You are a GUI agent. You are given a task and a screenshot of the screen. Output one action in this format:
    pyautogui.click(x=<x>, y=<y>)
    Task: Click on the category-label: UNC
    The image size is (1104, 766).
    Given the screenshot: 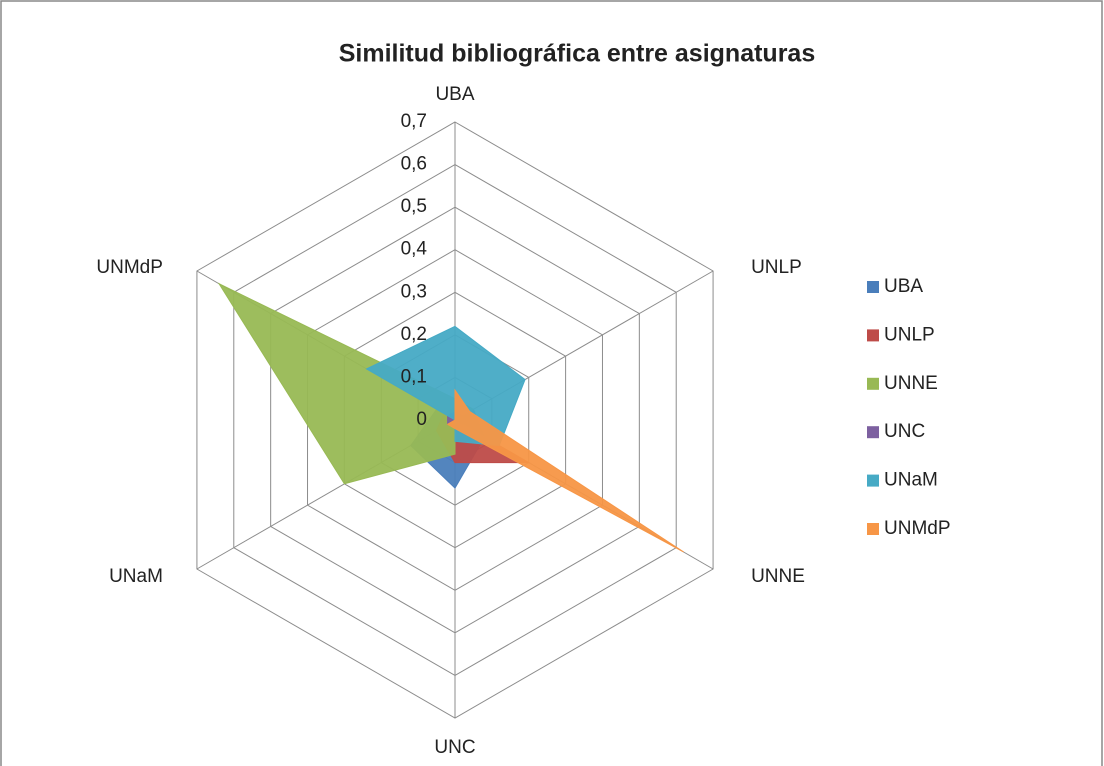 What is the action you would take?
    pyautogui.click(x=454, y=747)
    